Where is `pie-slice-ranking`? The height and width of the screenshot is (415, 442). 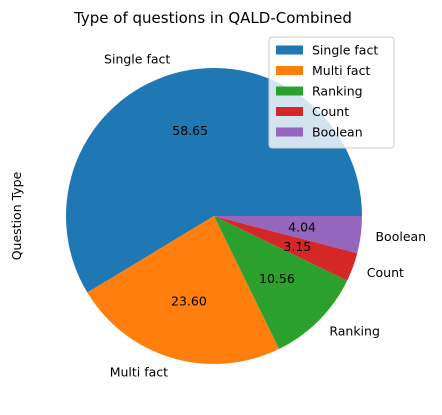 pie-slice-ranking is located at coordinates (281, 282).